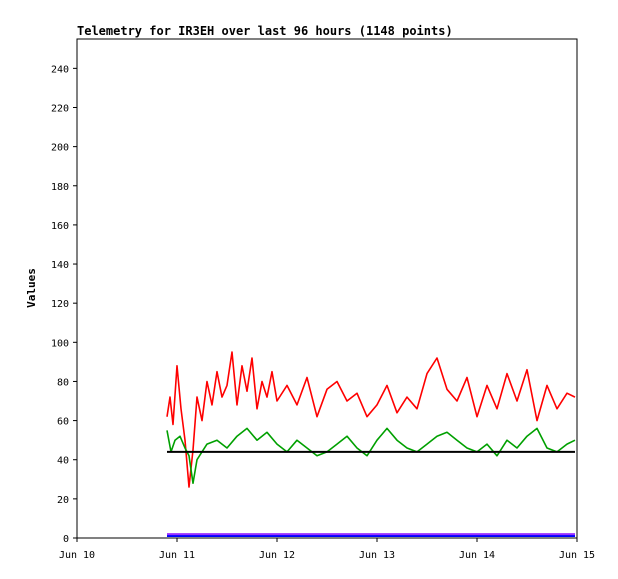  I want to click on y-tick-label: 40, so click(63, 461).